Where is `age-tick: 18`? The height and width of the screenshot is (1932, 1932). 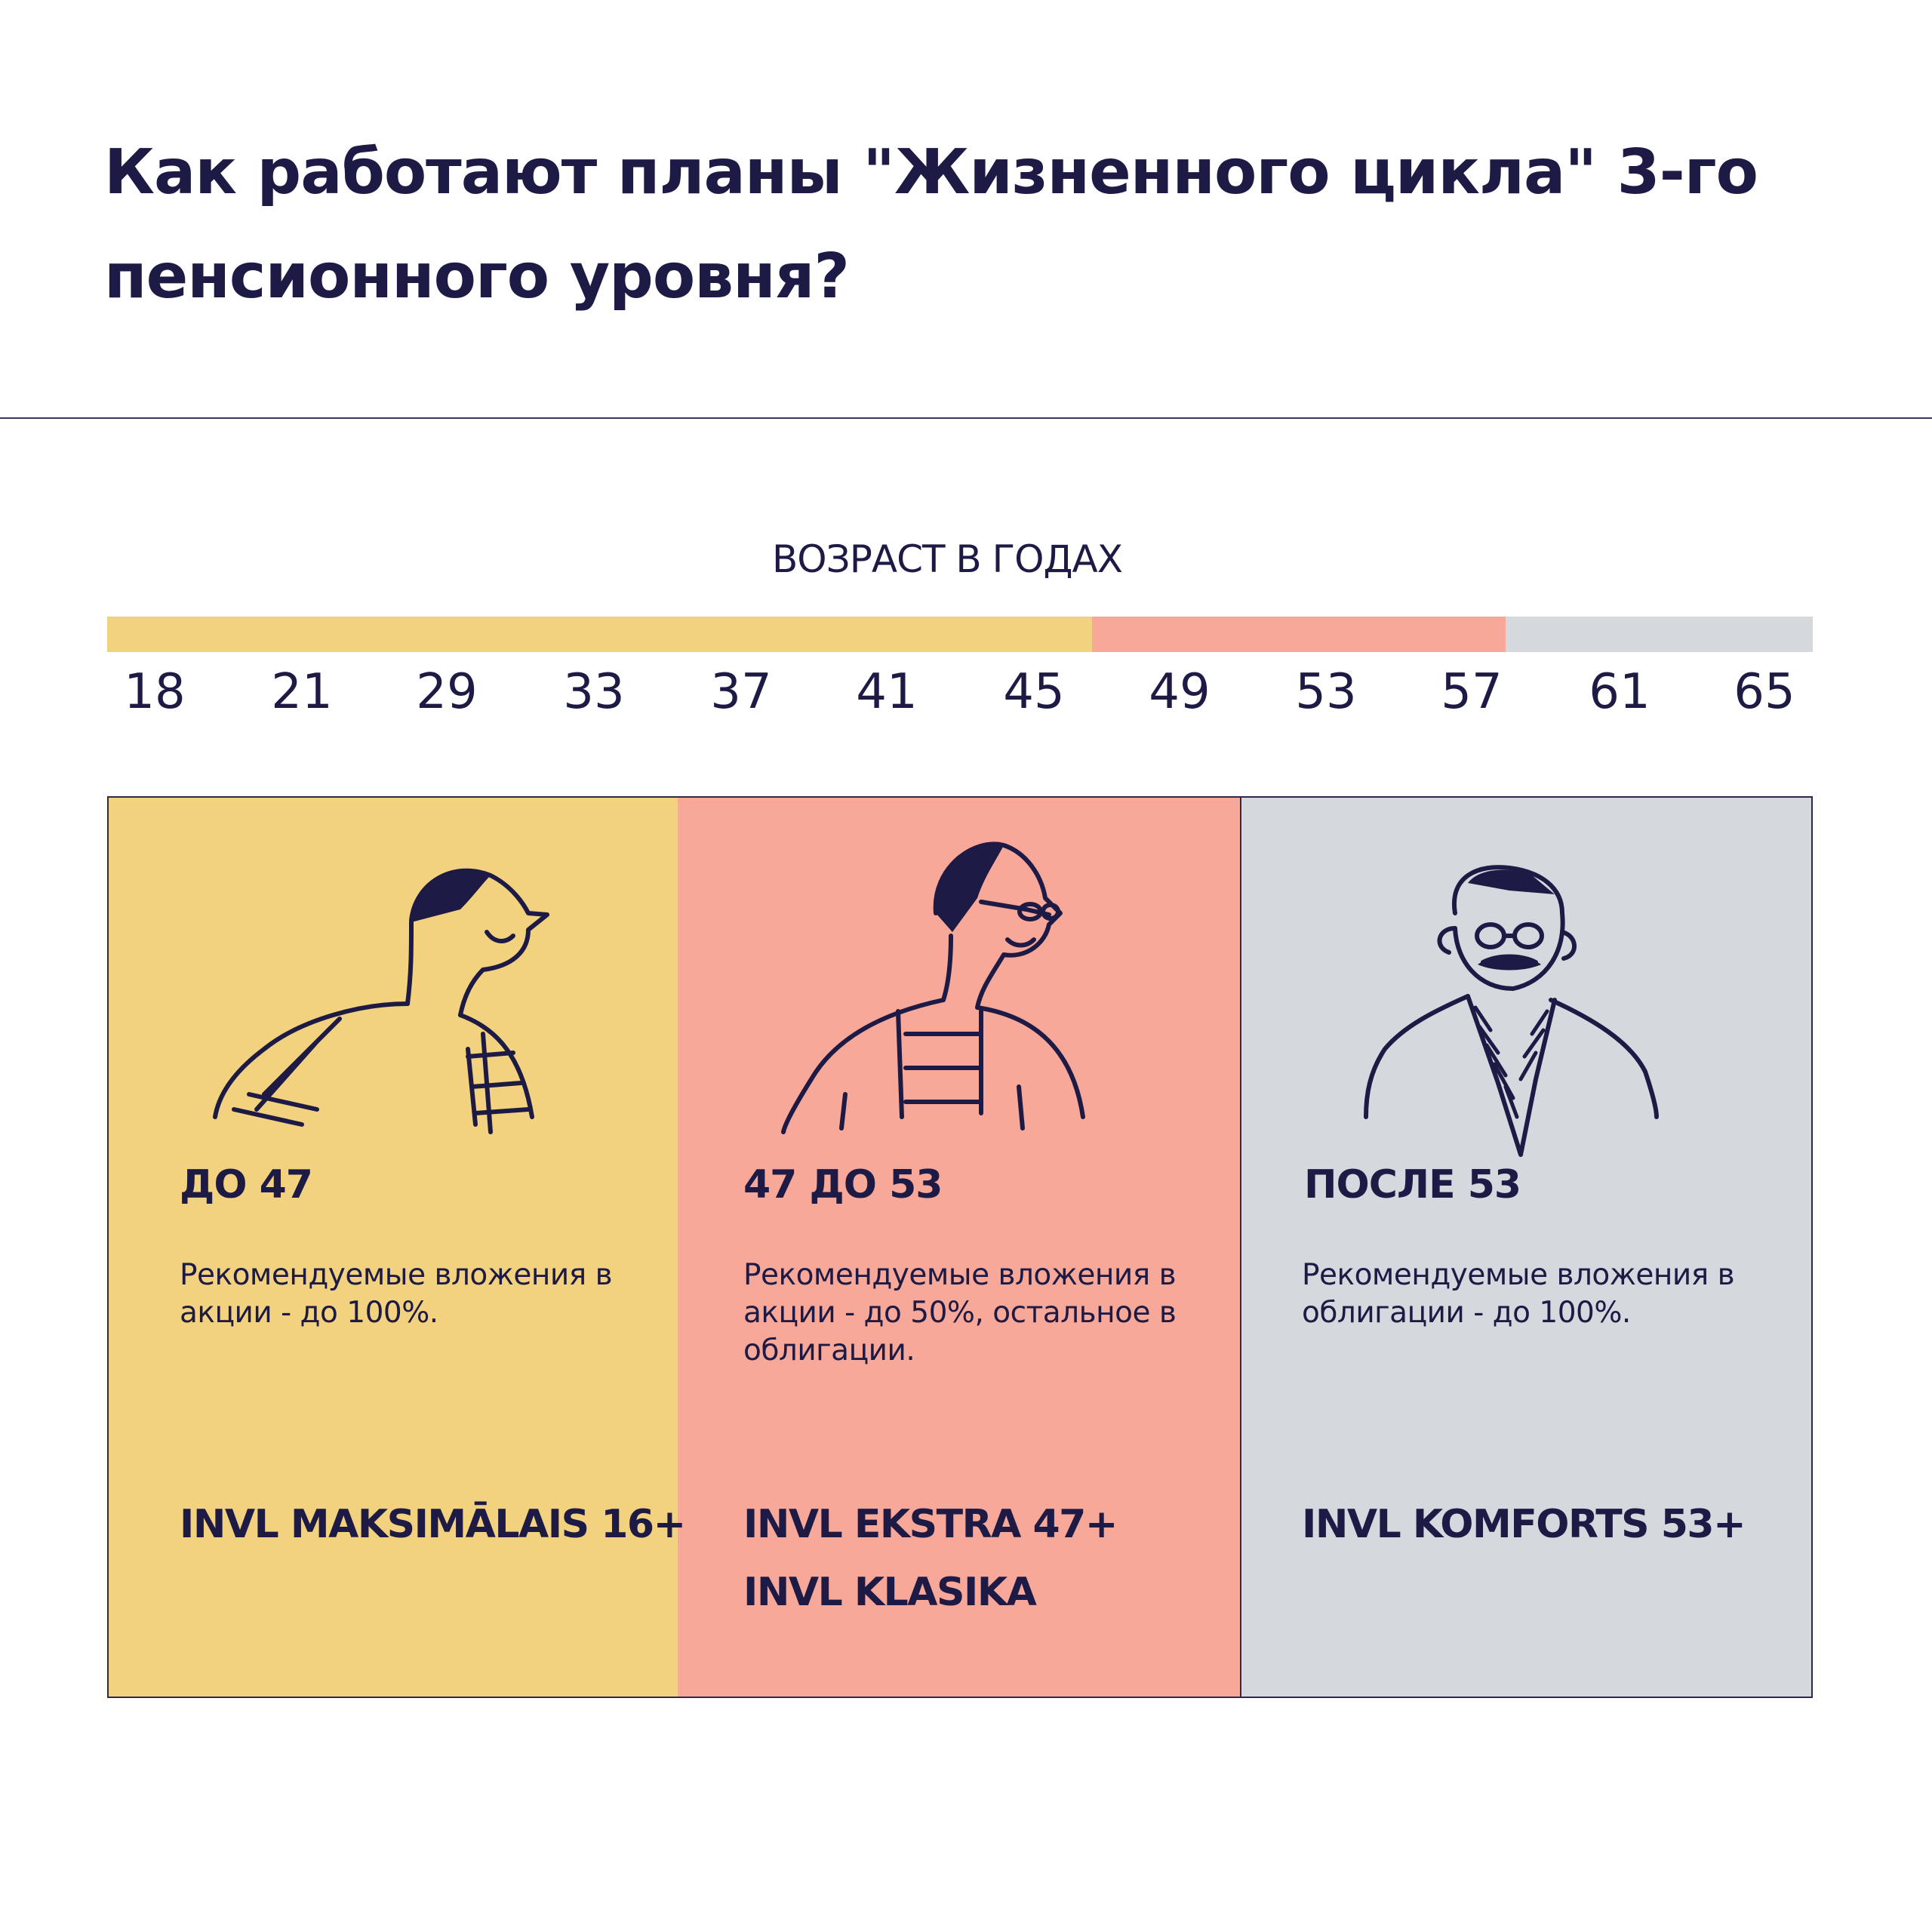
age-tick: 18 is located at coordinates (155, 692).